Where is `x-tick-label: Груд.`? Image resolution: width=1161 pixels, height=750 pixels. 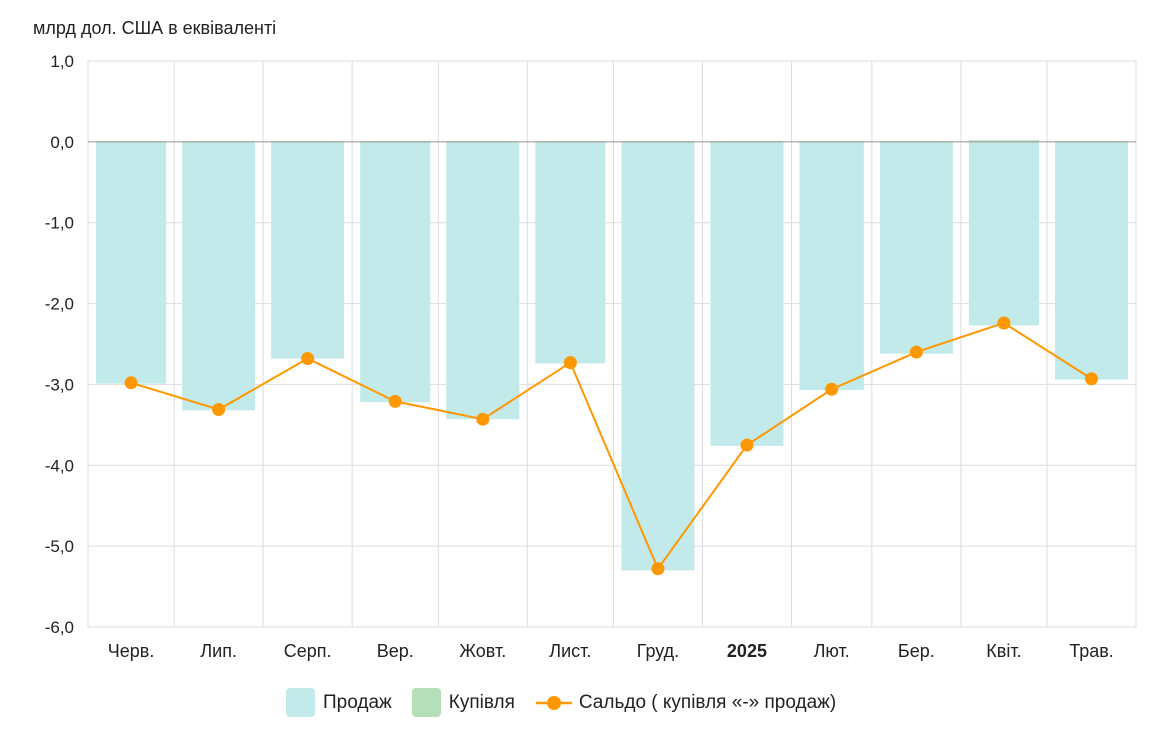
x-tick-label: Груд. is located at coordinates (658, 651).